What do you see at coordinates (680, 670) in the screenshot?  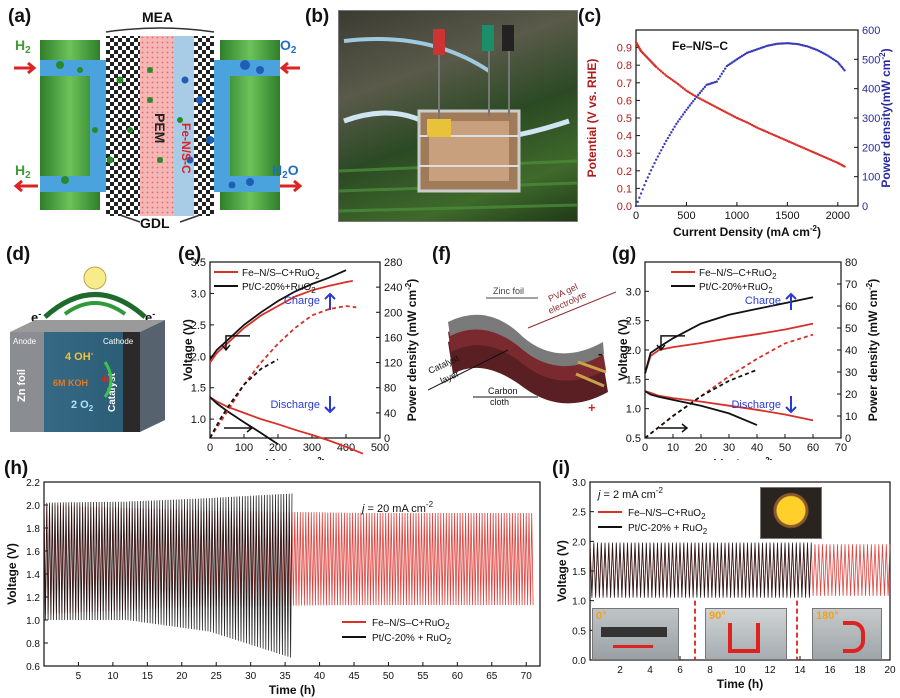 I see `x-tick-label-2: 6` at bounding box center [680, 670].